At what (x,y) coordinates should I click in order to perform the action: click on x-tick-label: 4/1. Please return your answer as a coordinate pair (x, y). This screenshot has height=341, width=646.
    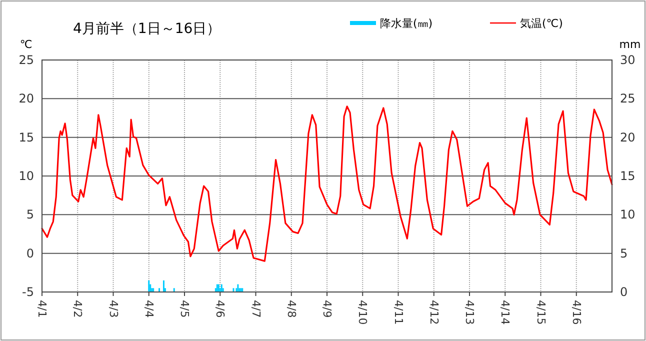
    Looking at the image, I should click on (42, 309).